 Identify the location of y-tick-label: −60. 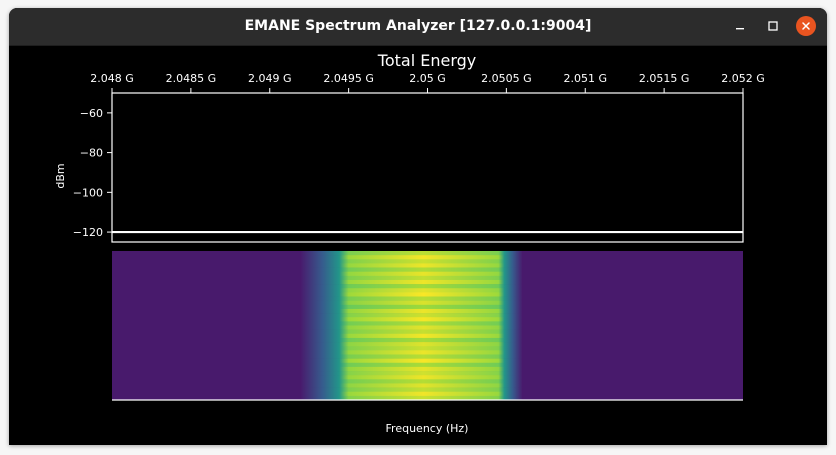
(91, 113).